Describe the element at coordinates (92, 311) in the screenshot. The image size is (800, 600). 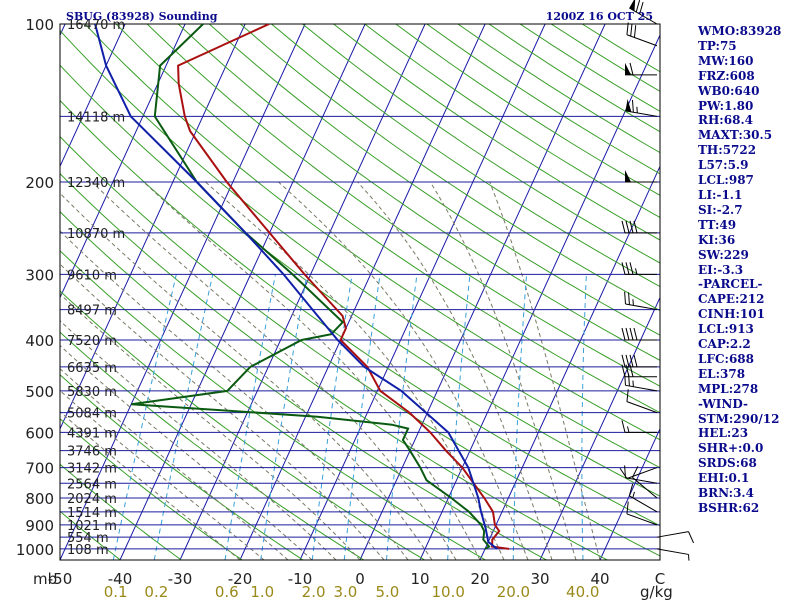
I see `height-label: 8497 m` at that location.